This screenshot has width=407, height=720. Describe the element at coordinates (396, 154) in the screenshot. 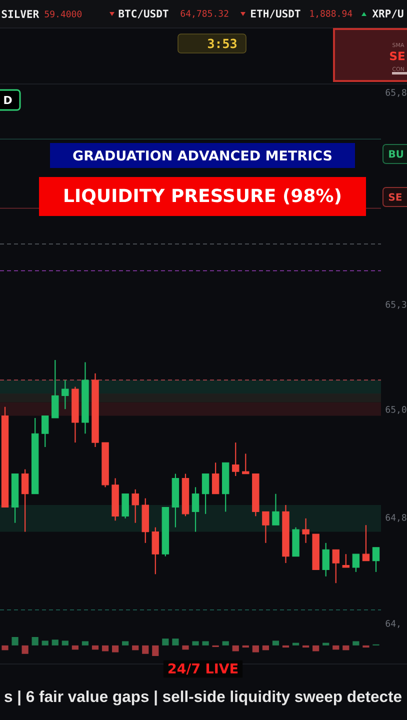

I see `text: BU` at that location.